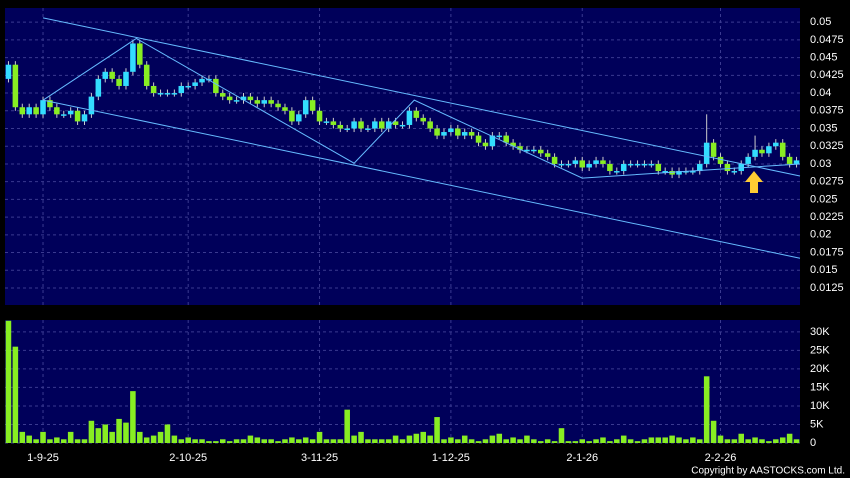 This screenshot has height=478, width=850. Describe the element at coordinates (754, 182) in the screenshot. I see `arrow-icon` at that location.